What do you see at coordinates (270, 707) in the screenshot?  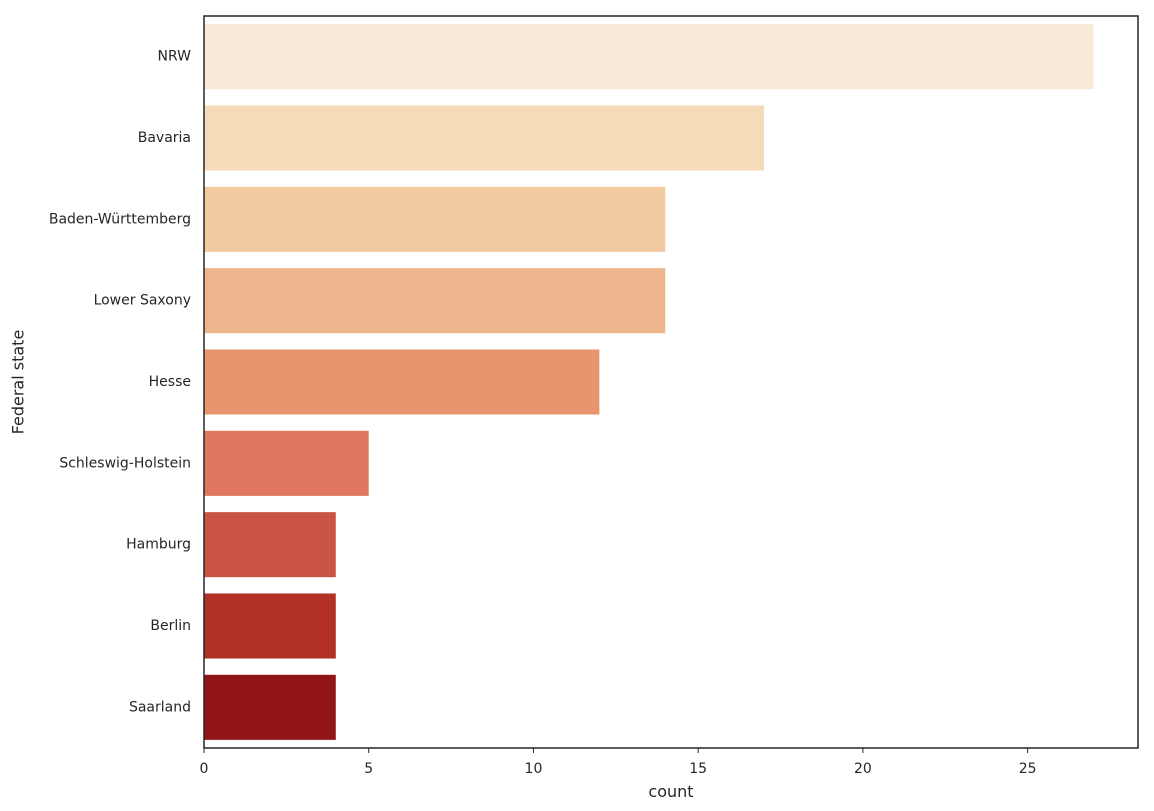 I see `bar-saarland` at bounding box center [270, 707].